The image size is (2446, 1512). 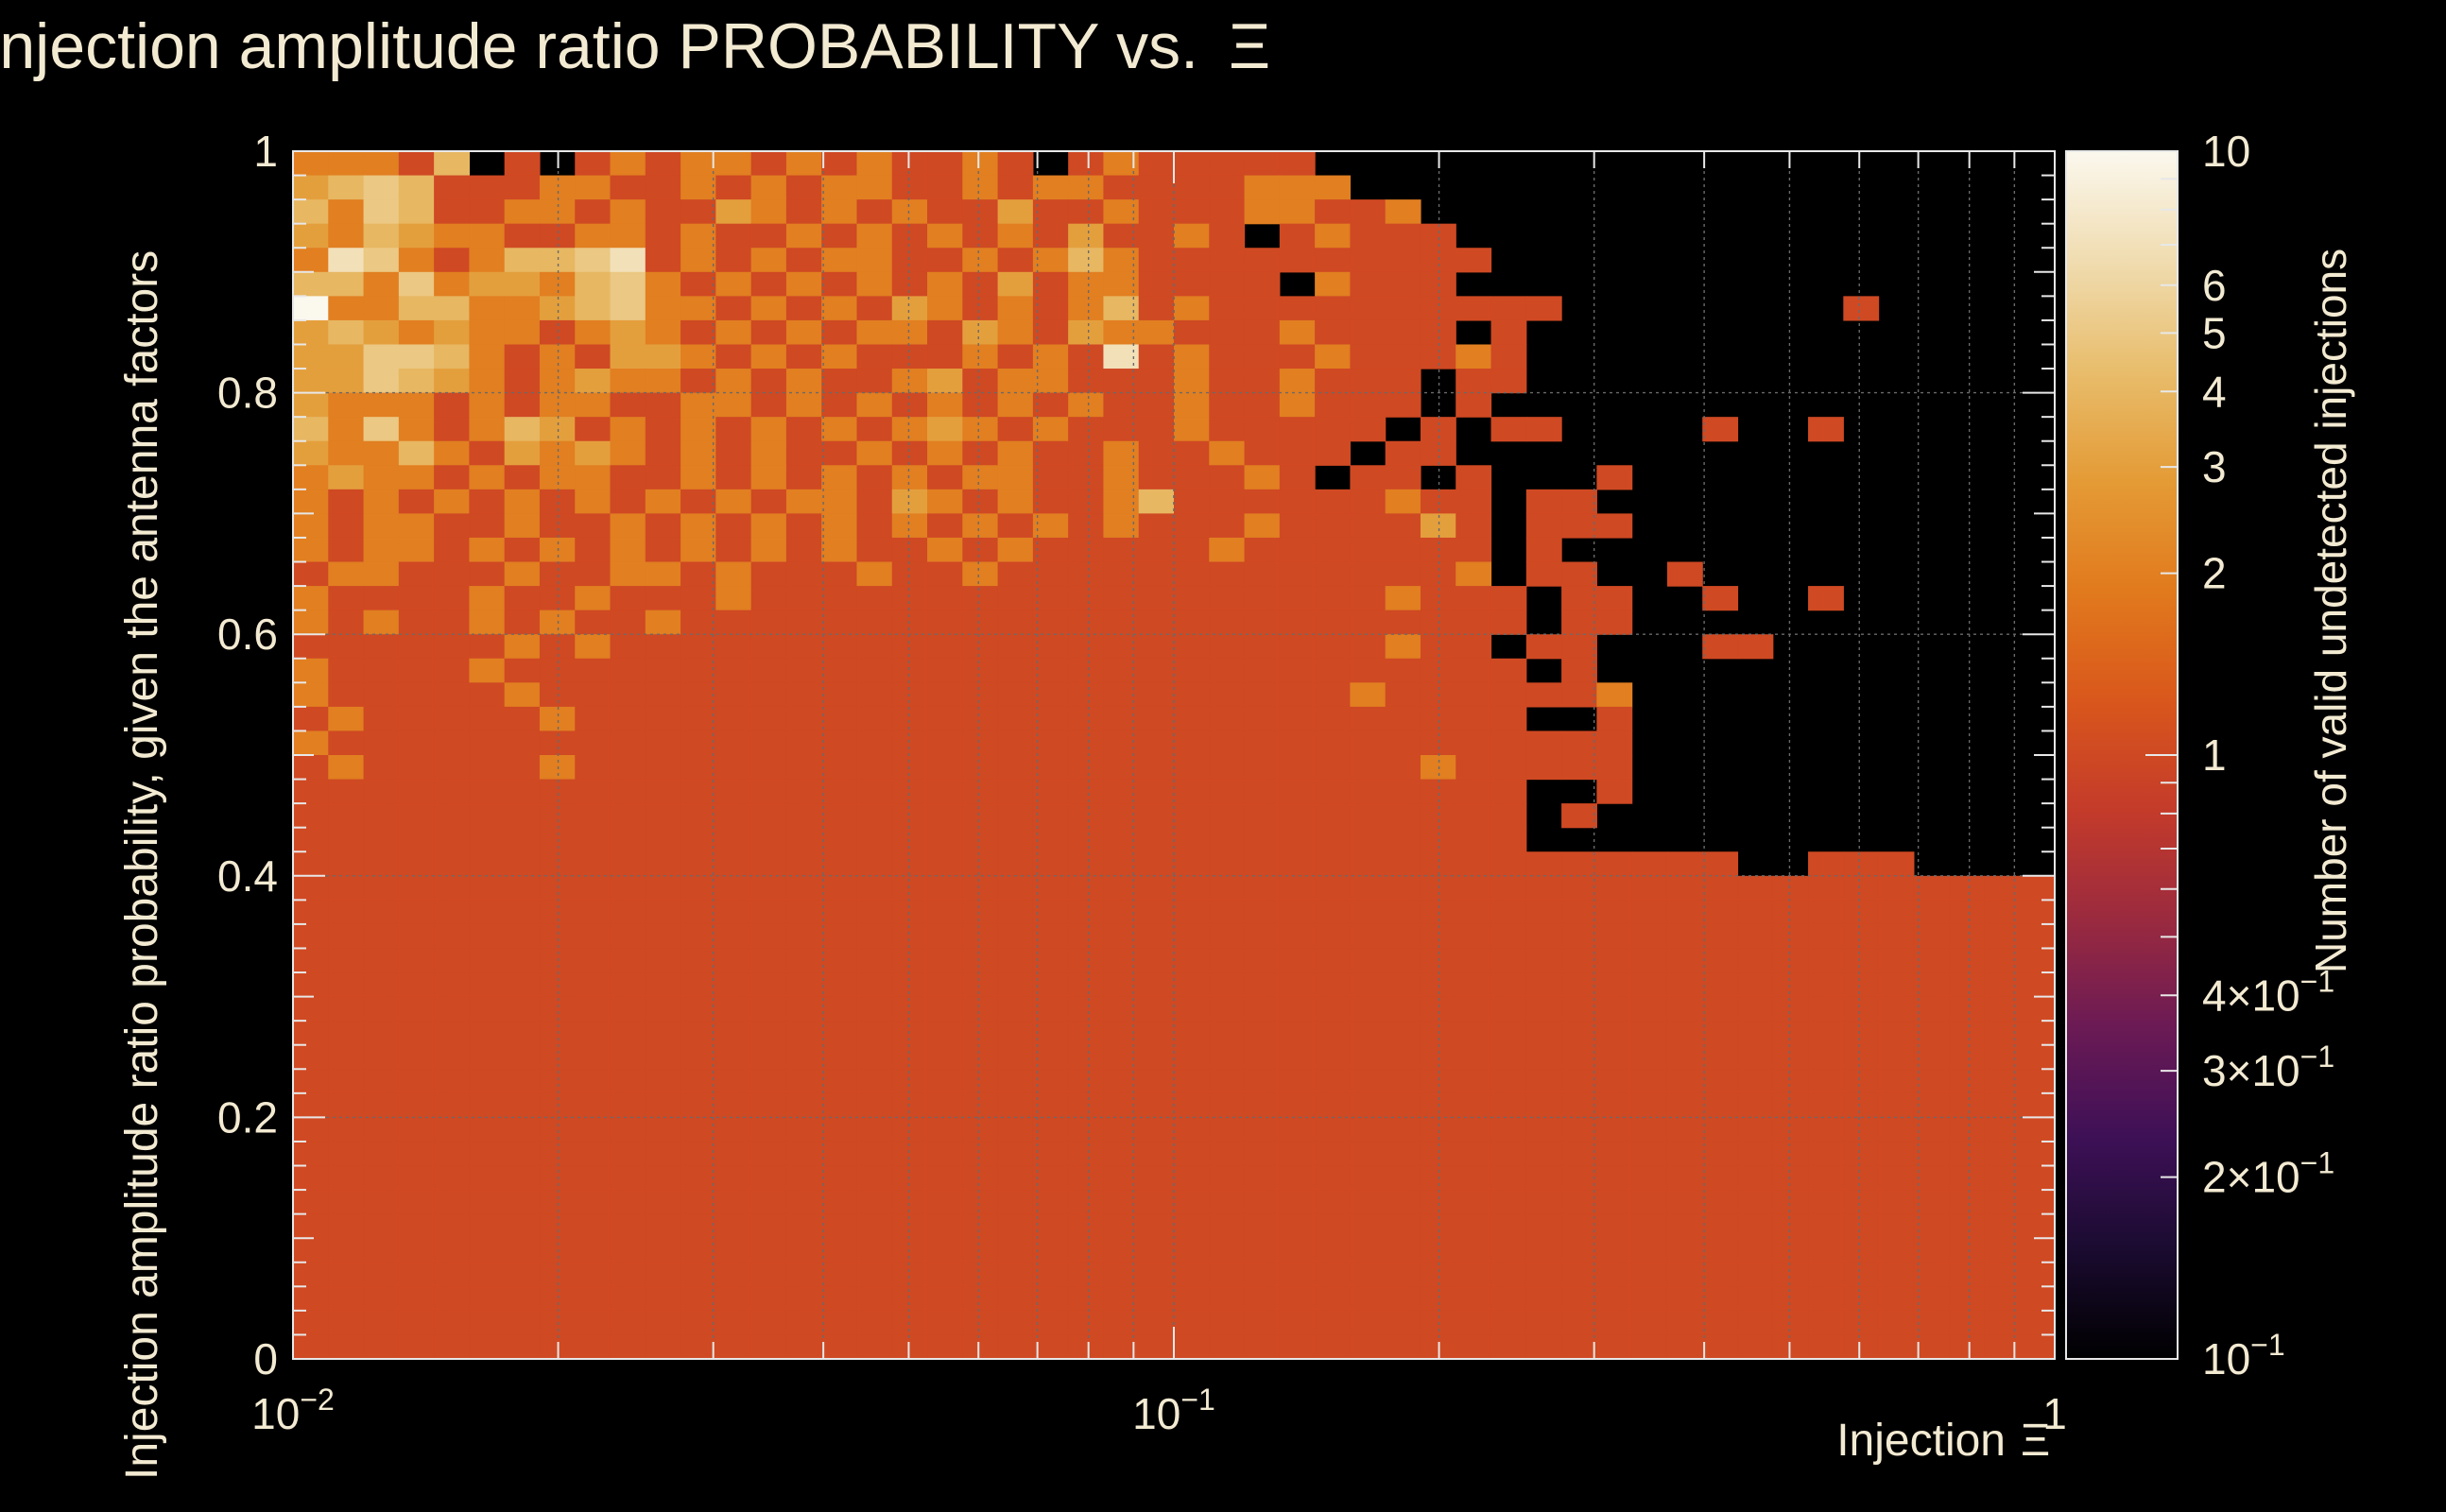 I want to click on colorbar-tick-label: 10, so click(x=2226, y=151).